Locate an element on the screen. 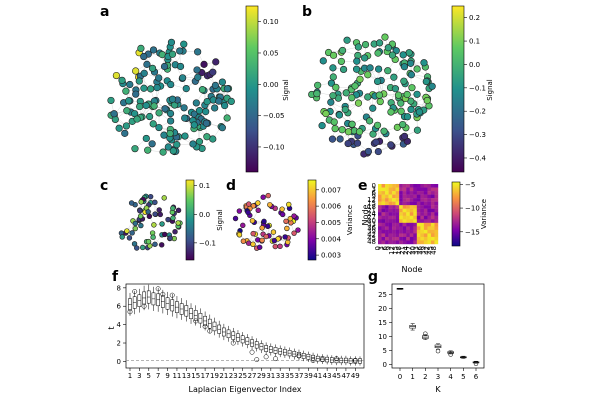  xtick-label: 41 is located at coordinates (317, 376).